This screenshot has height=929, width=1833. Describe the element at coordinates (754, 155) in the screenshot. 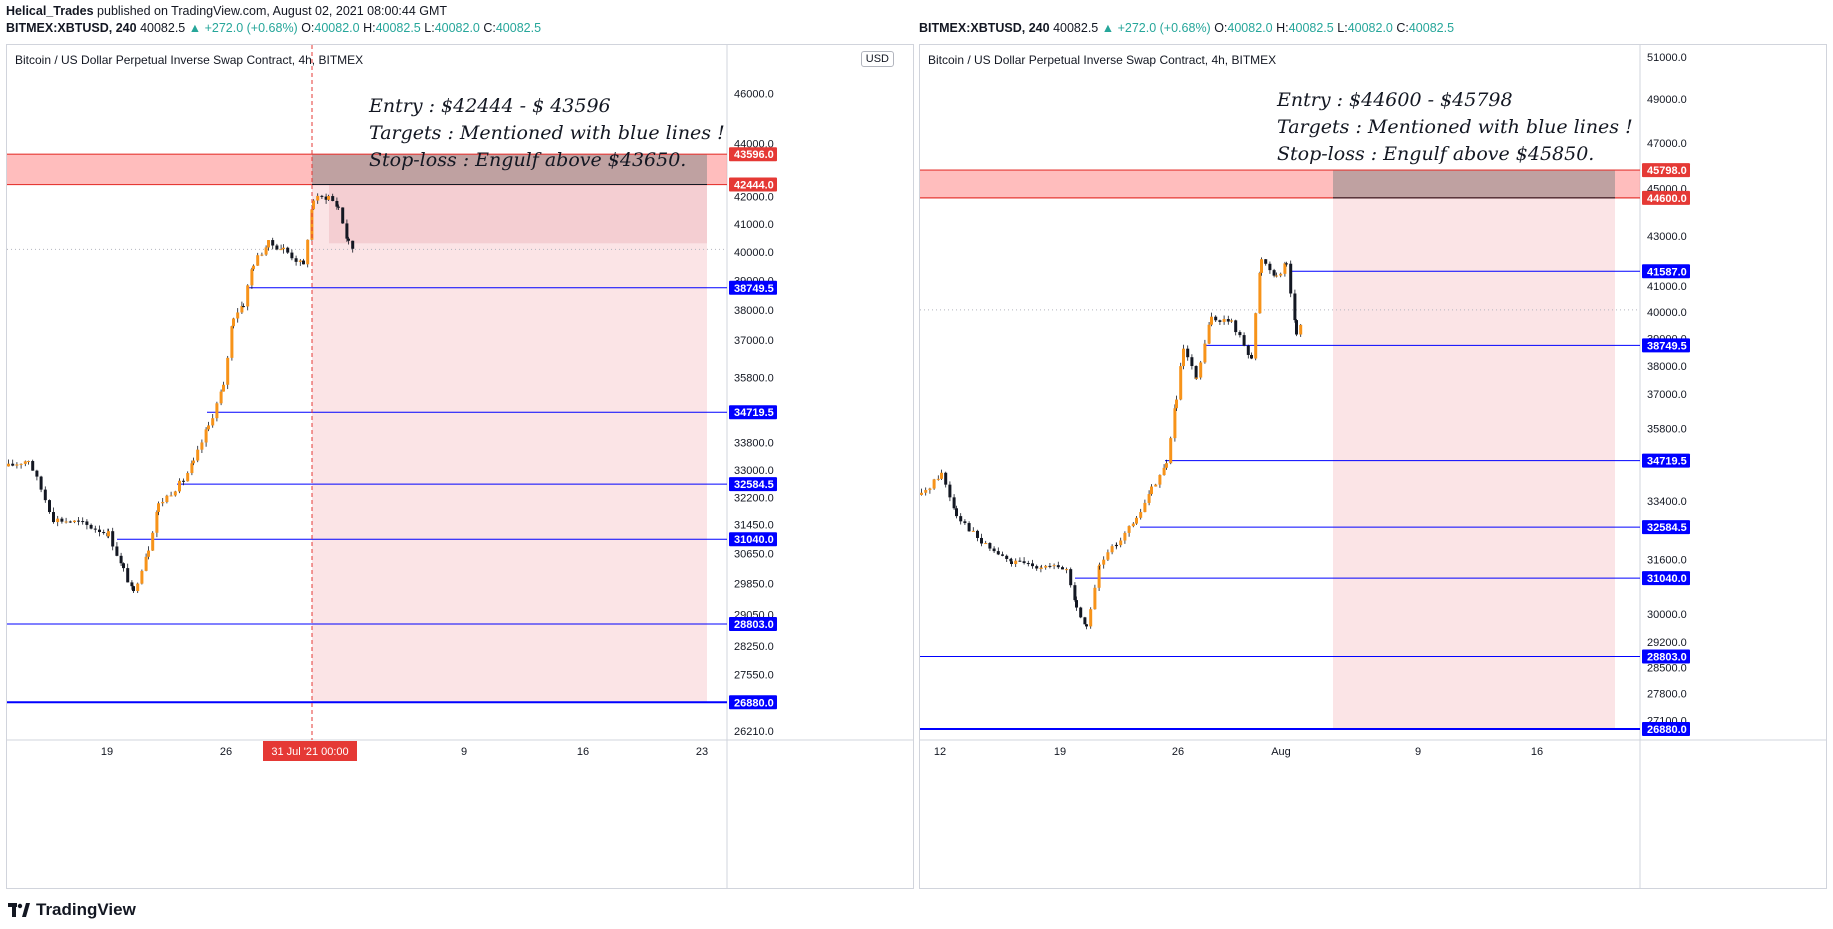

I see `entry-high-label: 43596.0` at that location.